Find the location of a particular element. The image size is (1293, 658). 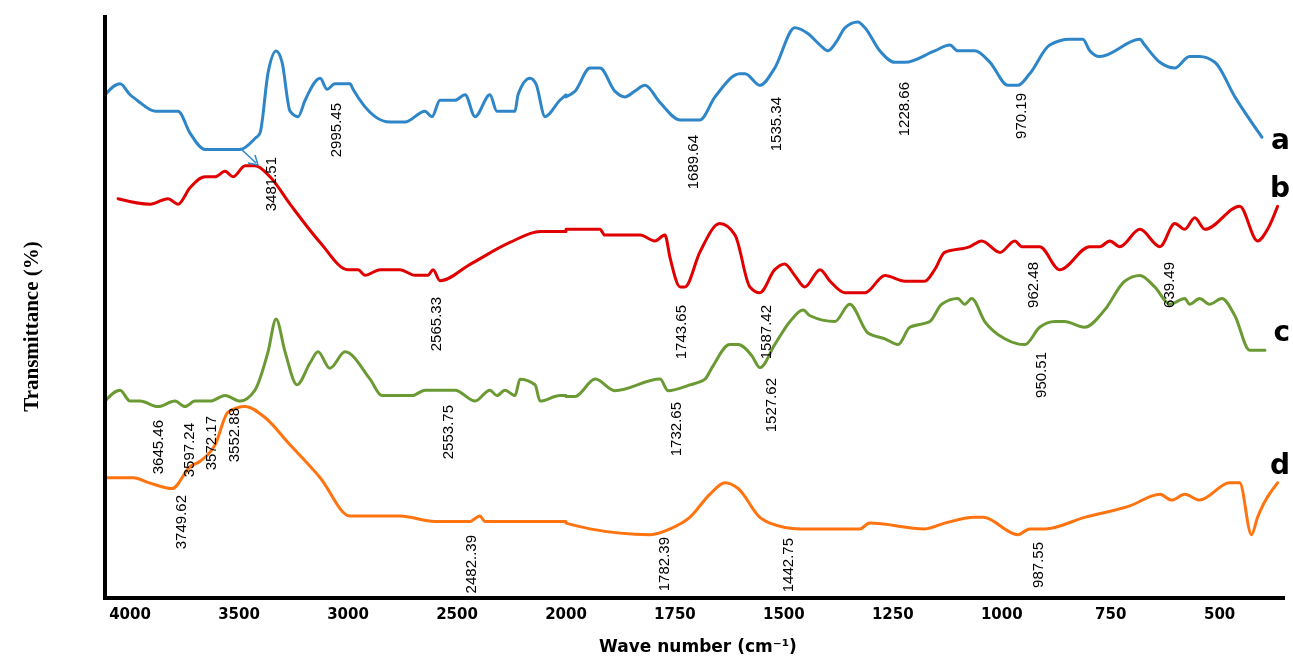

x-tick-label: 2500 is located at coordinates (457, 614).